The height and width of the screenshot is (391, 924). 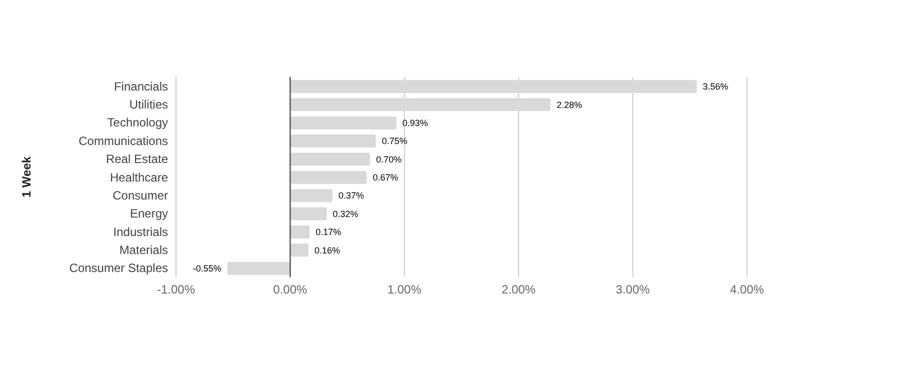 What do you see at coordinates (143, 249) in the screenshot?
I see `y-tick-label: Materials` at bounding box center [143, 249].